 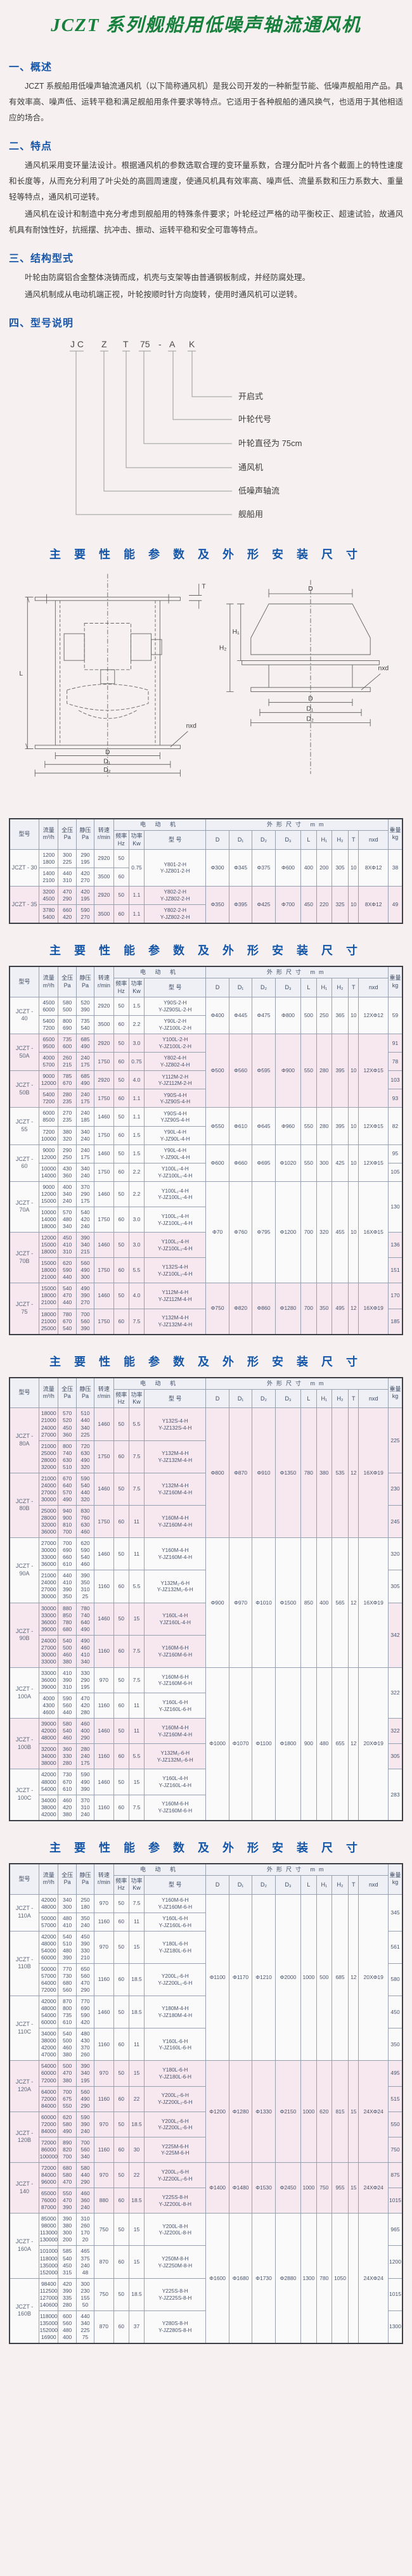 What do you see at coordinates (107, 676) in the screenshot?
I see `fan-inline-drawing` at bounding box center [107, 676].